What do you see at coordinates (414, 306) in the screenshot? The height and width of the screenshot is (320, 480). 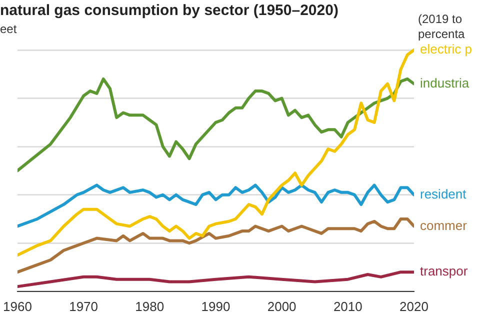 I see `x-tick-label: 2020` at bounding box center [414, 306].